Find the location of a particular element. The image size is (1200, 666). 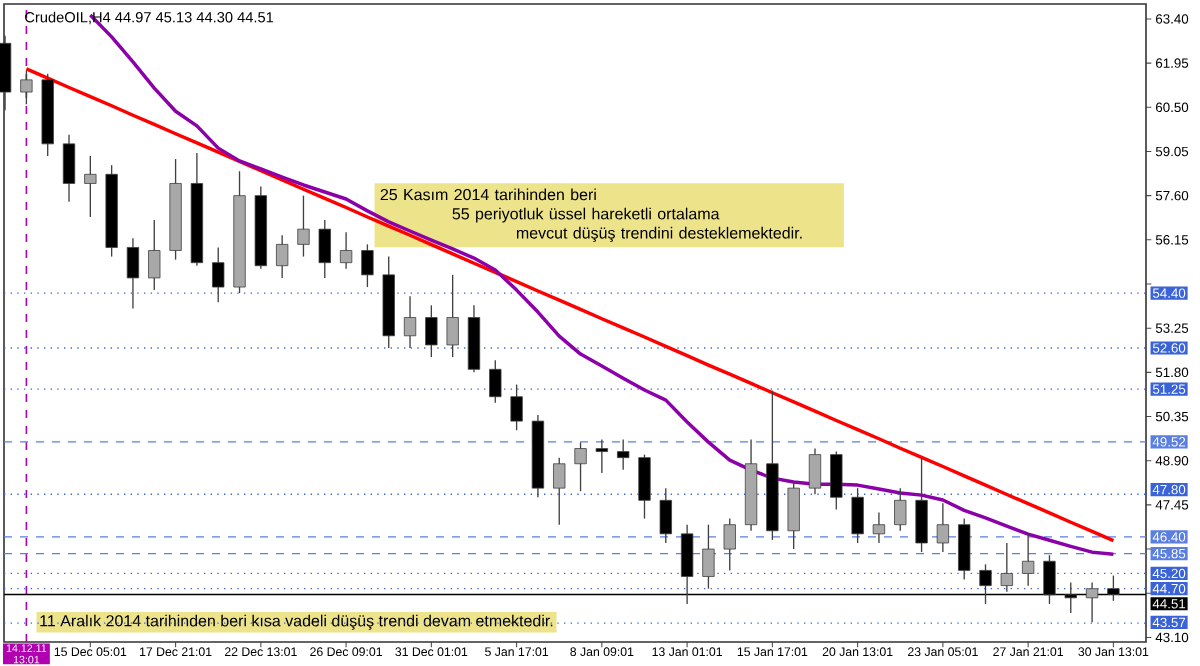

annotation: 25 Kasım 2014 tarihinden beri is located at coordinates (488, 194).